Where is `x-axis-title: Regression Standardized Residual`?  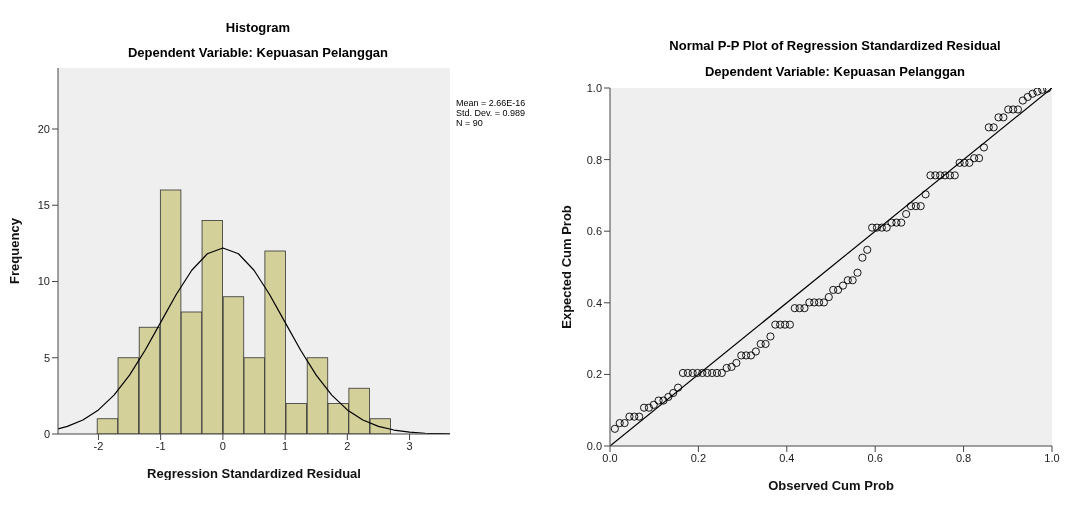
x-axis-title: Regression Standardized Residual is located at coordinates (254, 473).